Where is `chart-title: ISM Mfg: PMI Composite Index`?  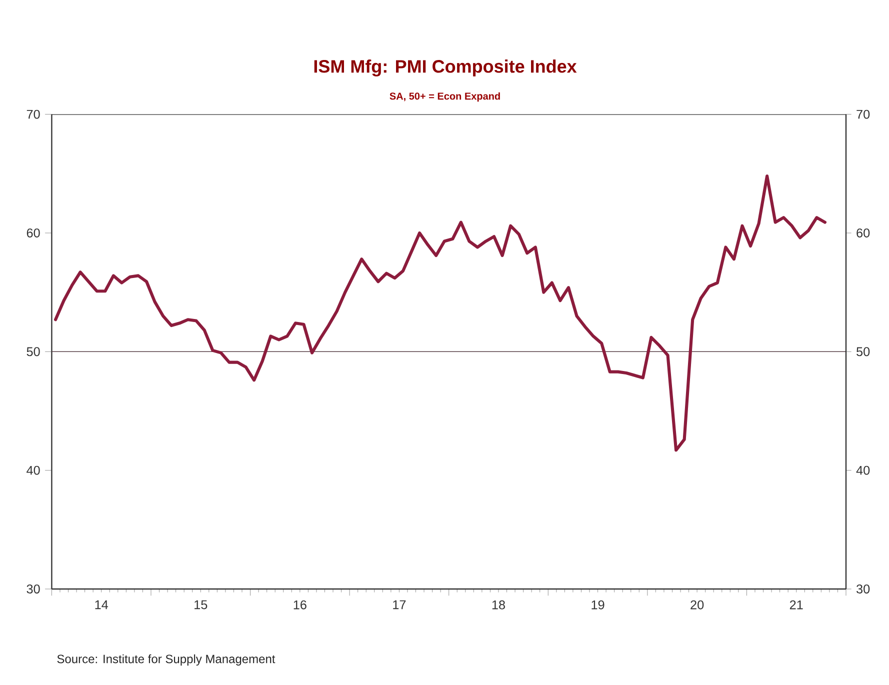 chart-title: ISM Mfg: PMI Composite Index is located at coordinates (445, 68).